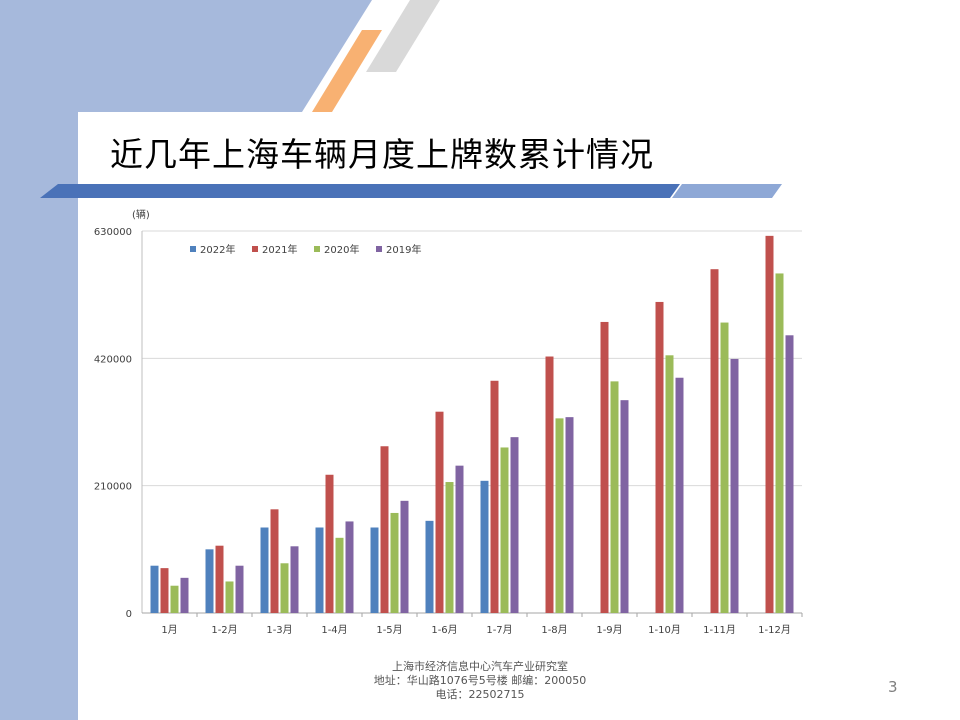 This screenshot has height=720, width=960. Describe the element at coordinates (341, 249) in the screenshot. I see `legend-label: 2020年` at that location.